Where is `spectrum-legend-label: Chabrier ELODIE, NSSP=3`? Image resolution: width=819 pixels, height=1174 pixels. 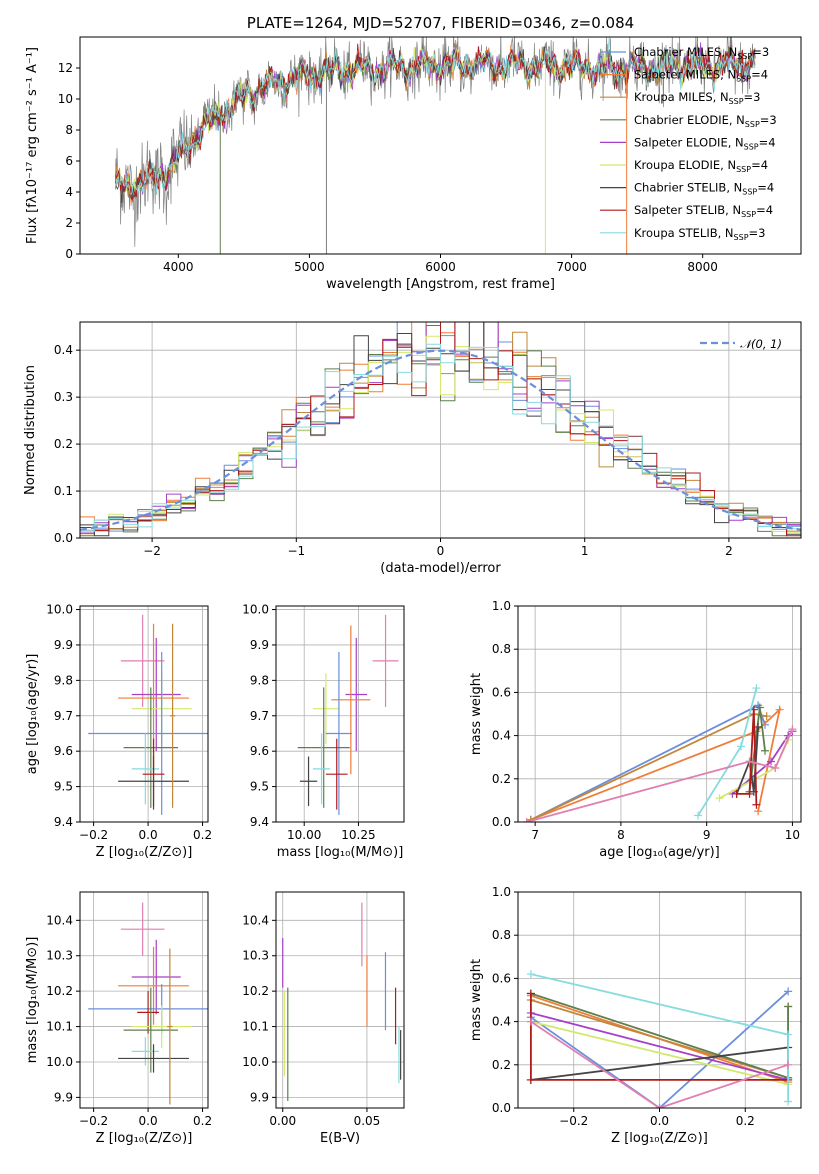
spectrum-legend-label: Chabrier ELODIE, NSSP=3 is located at coordinates (705, 121).